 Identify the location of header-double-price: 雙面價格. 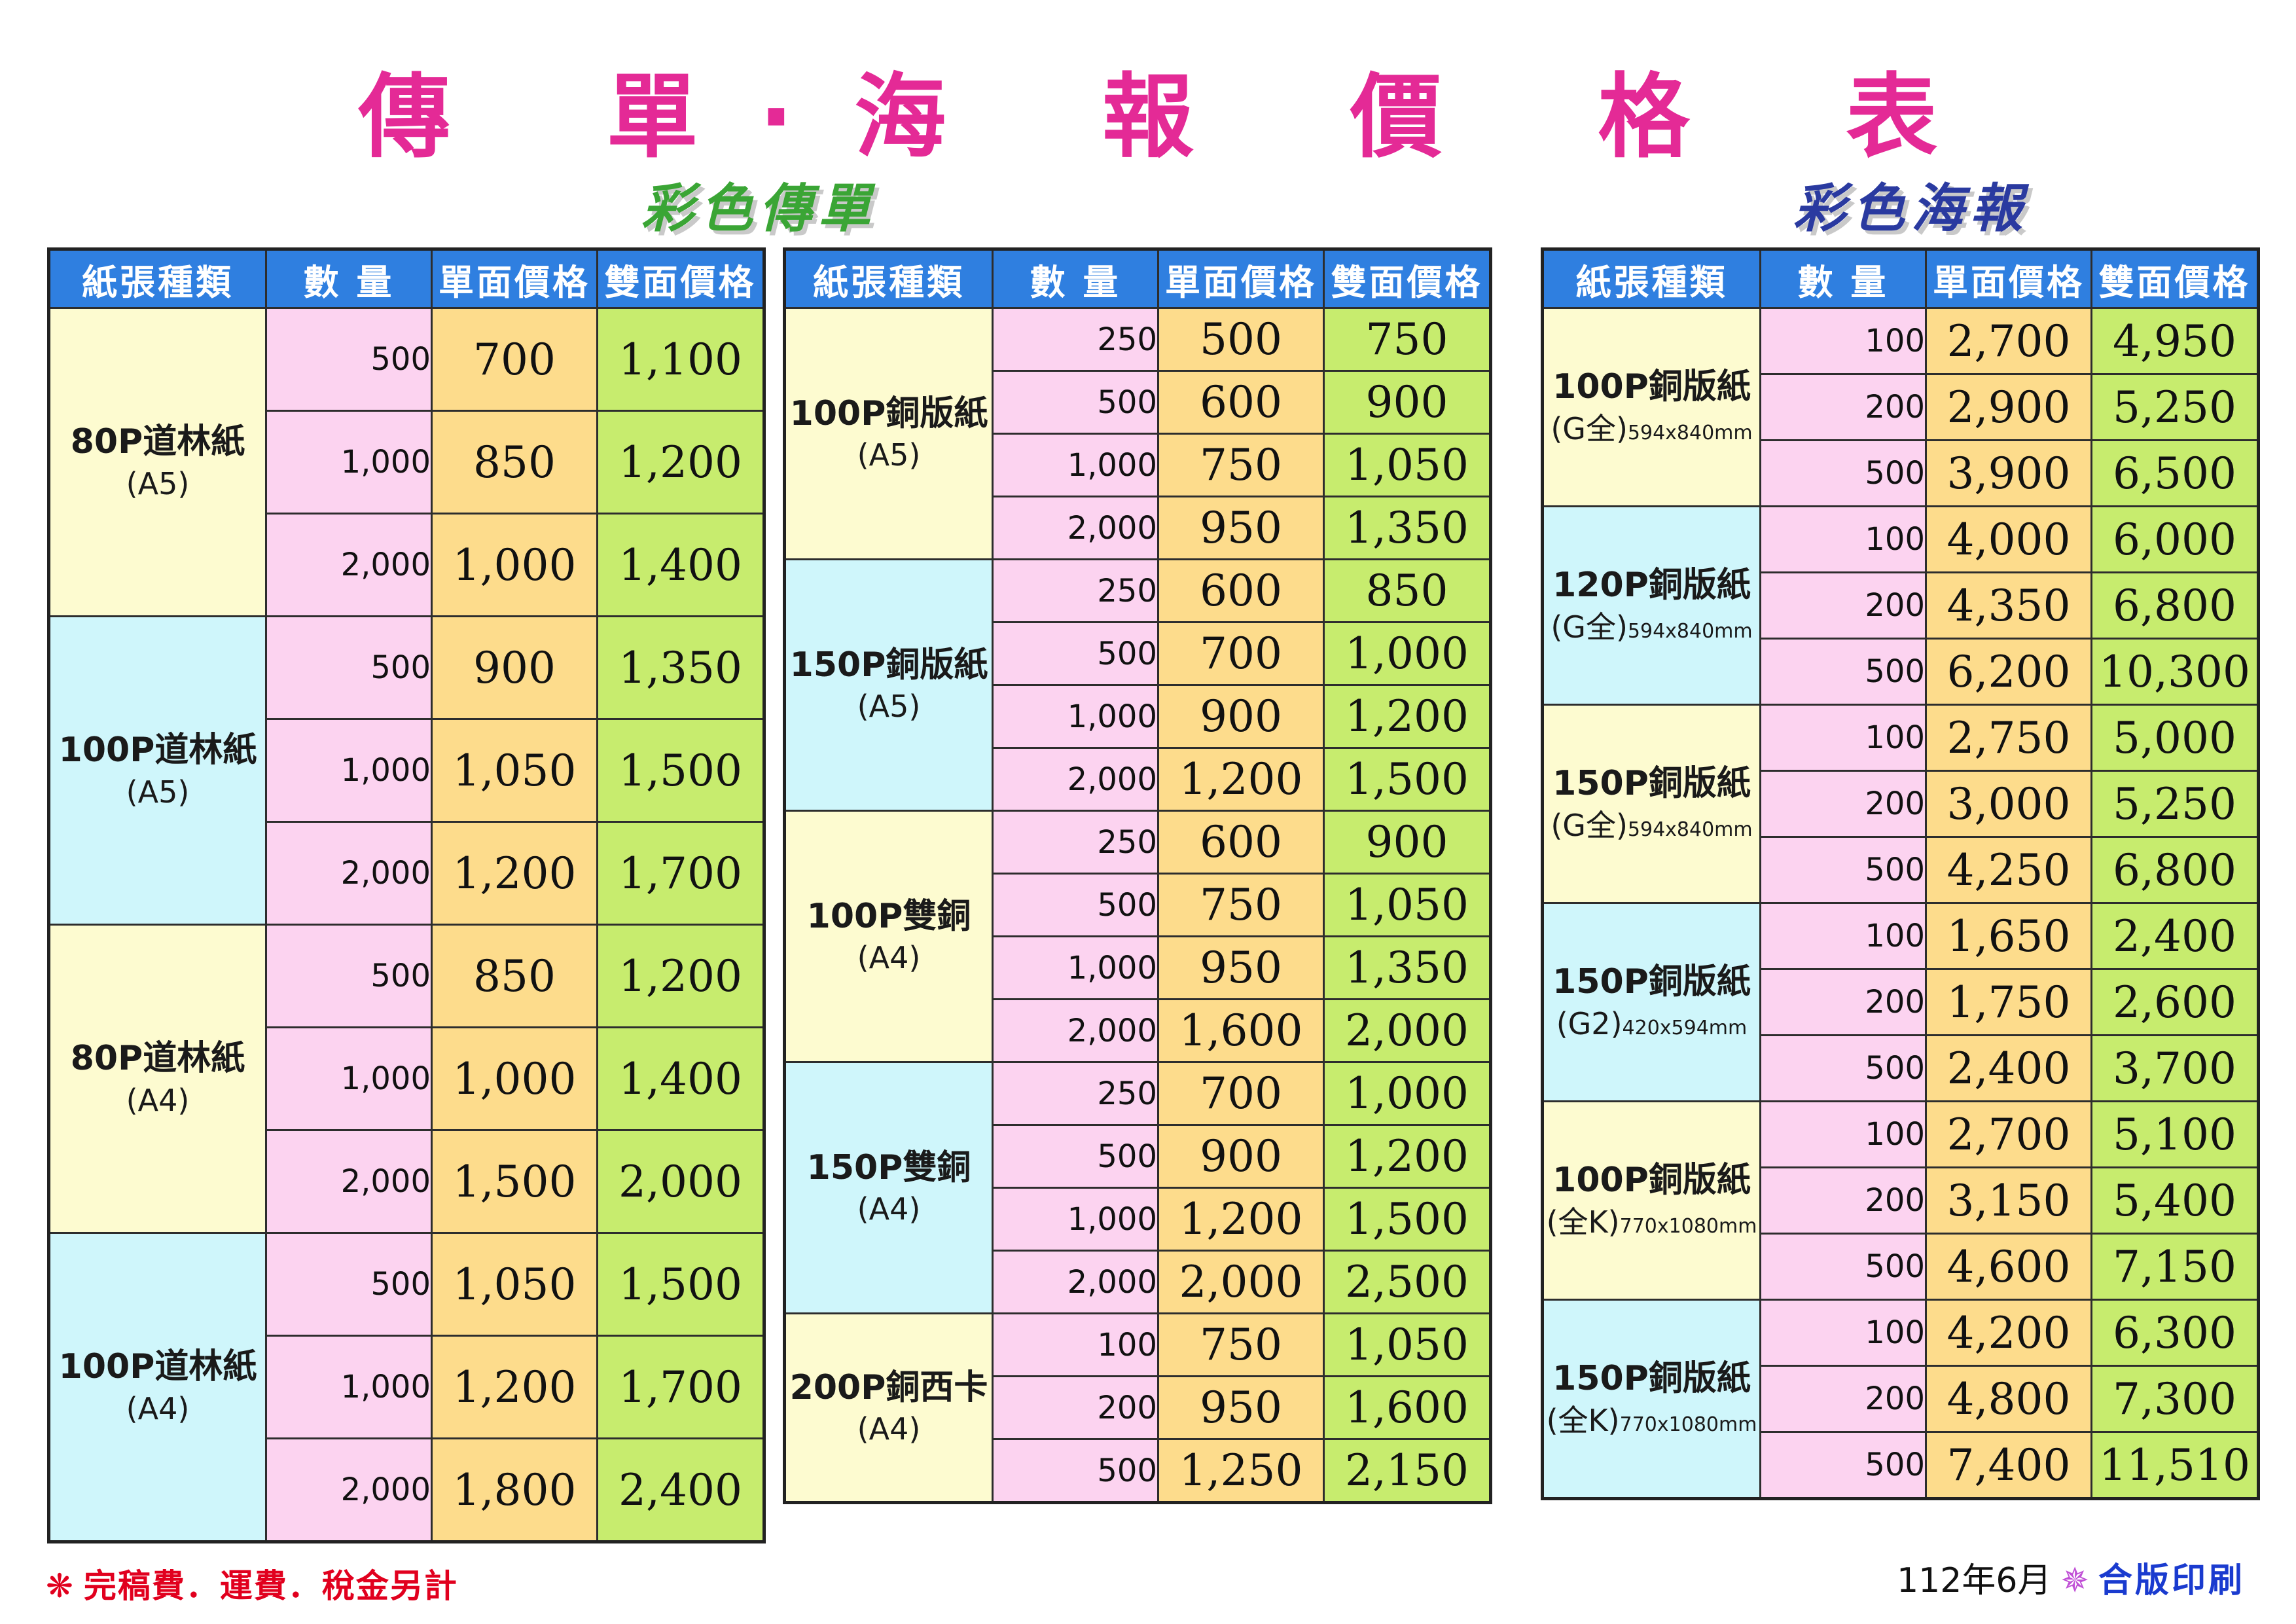
(680, 278).